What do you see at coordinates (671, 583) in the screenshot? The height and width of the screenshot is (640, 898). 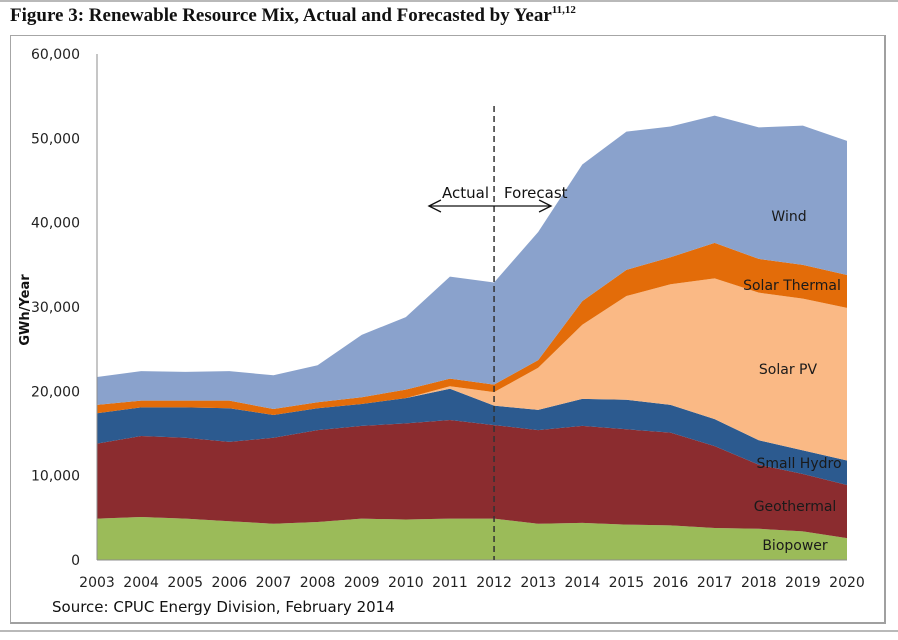 I see `x-tick-label: 2016` at bounding box center [671, 583].